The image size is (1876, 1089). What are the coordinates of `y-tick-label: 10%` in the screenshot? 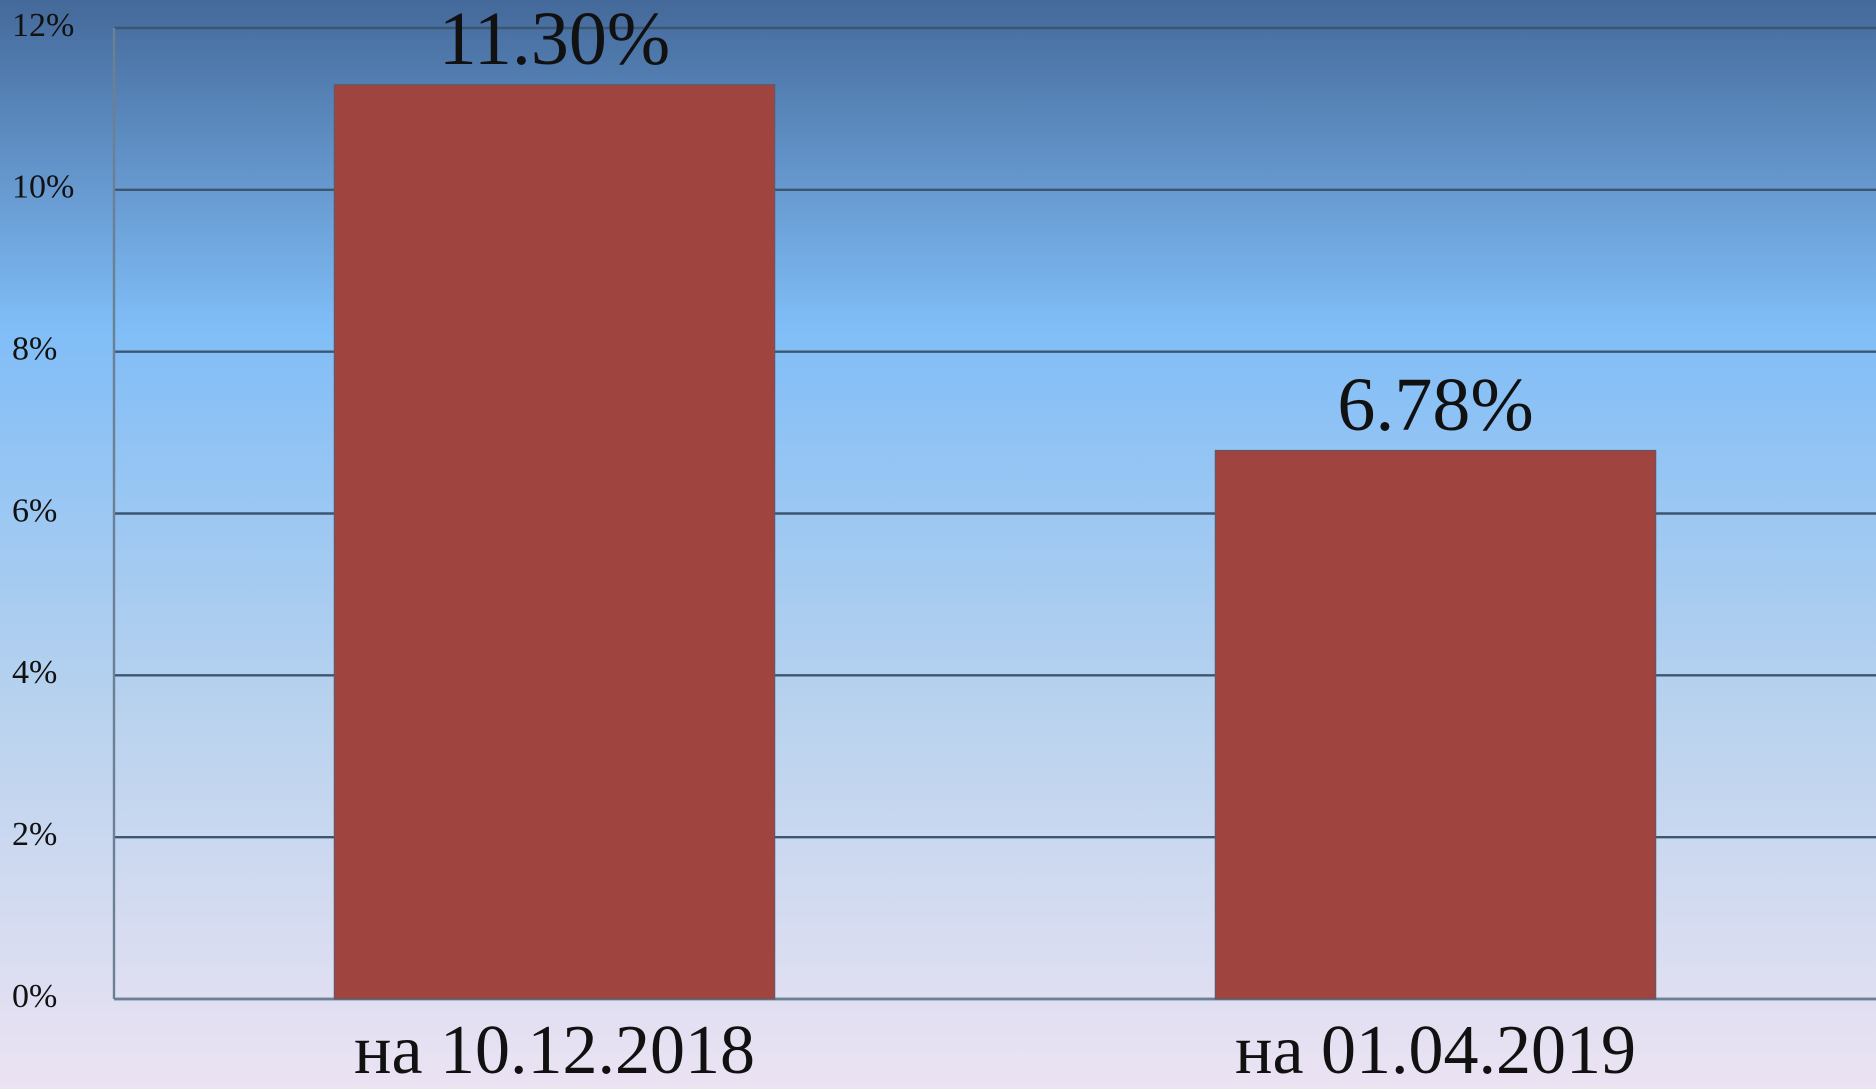 It's located at (43, 187).